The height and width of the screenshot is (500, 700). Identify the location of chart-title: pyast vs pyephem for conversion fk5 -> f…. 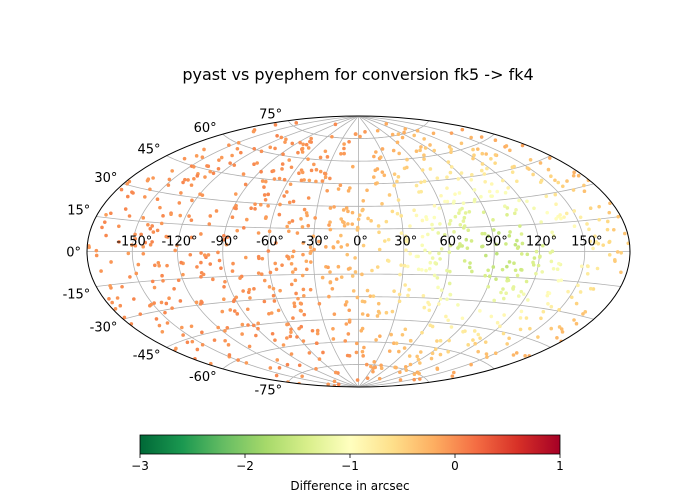
(357, 74).